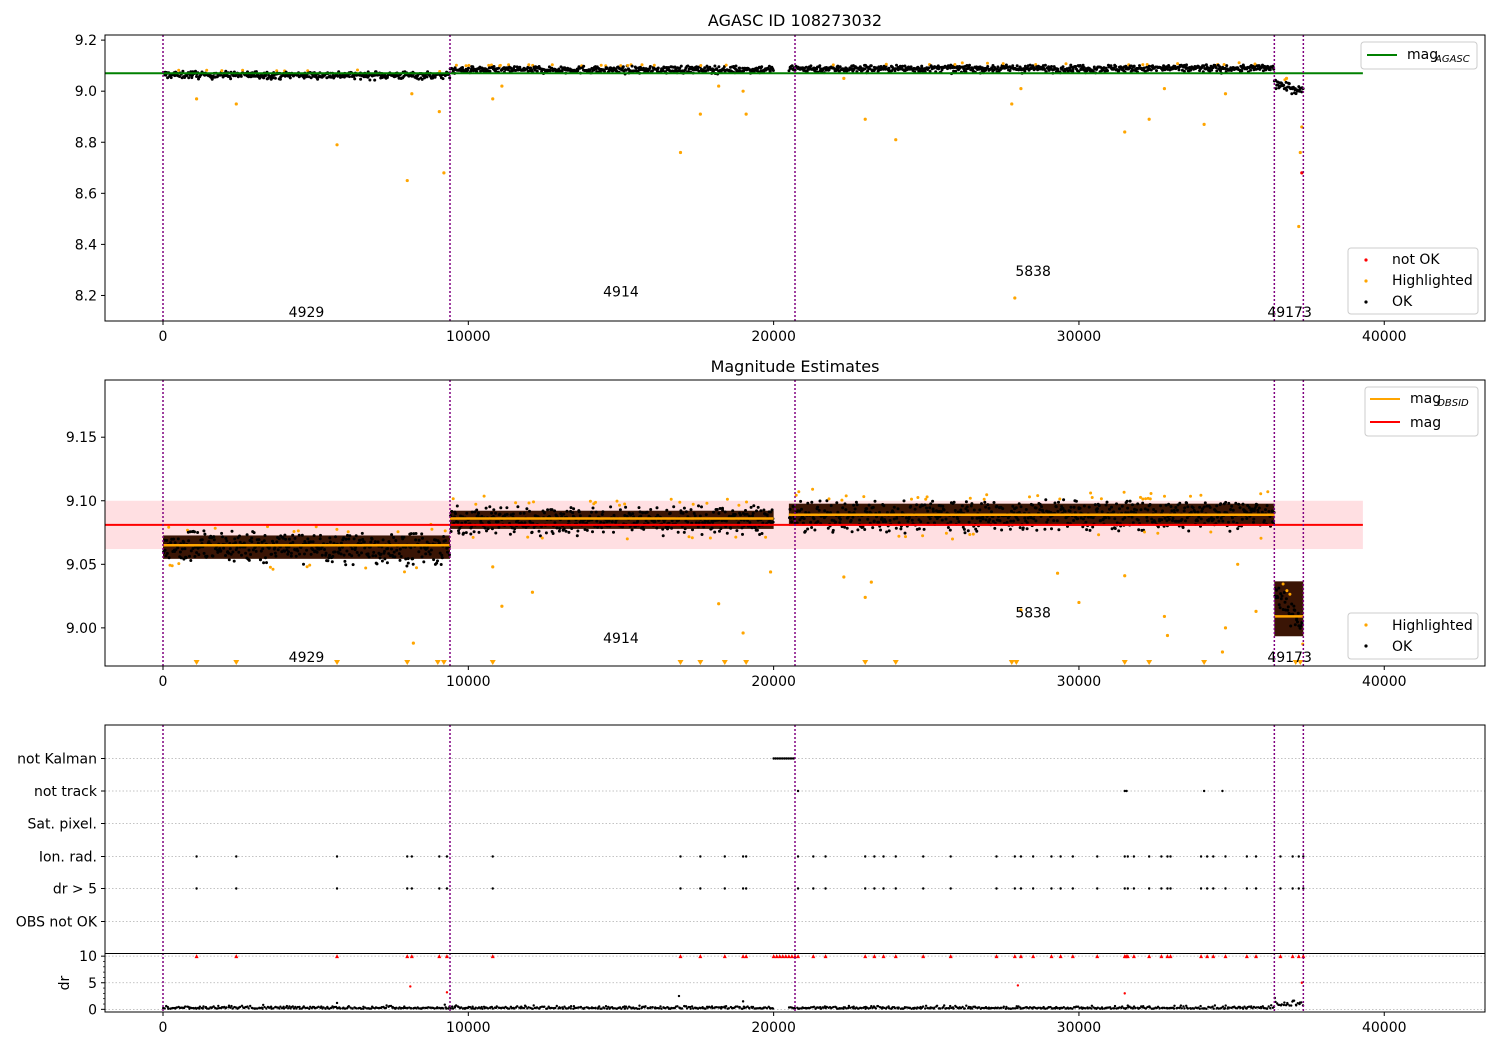  What do you see at coordinates (81, 629) in the screenshot?
I see `panel2-ytick-label: 9.00` at bounding box center [81, 629].